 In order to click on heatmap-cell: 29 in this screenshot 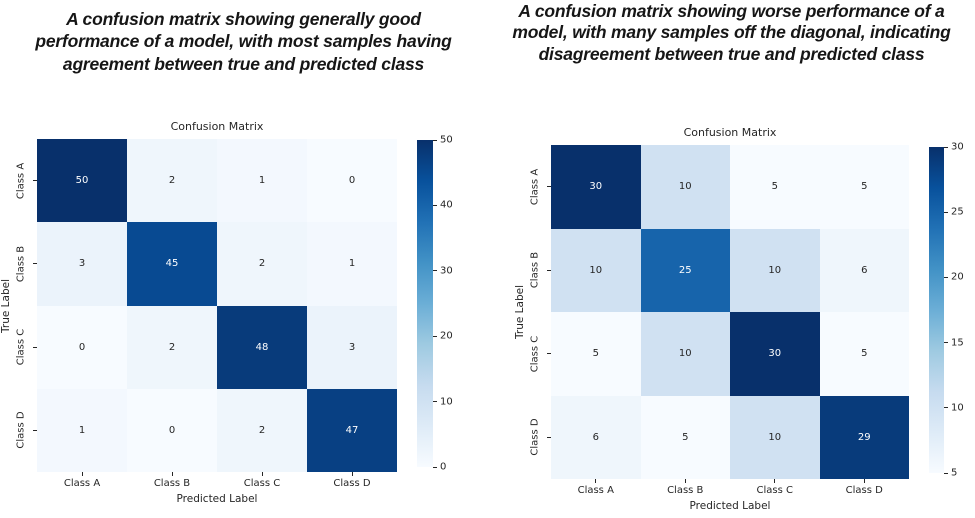, I will do `click(864, 437)`.